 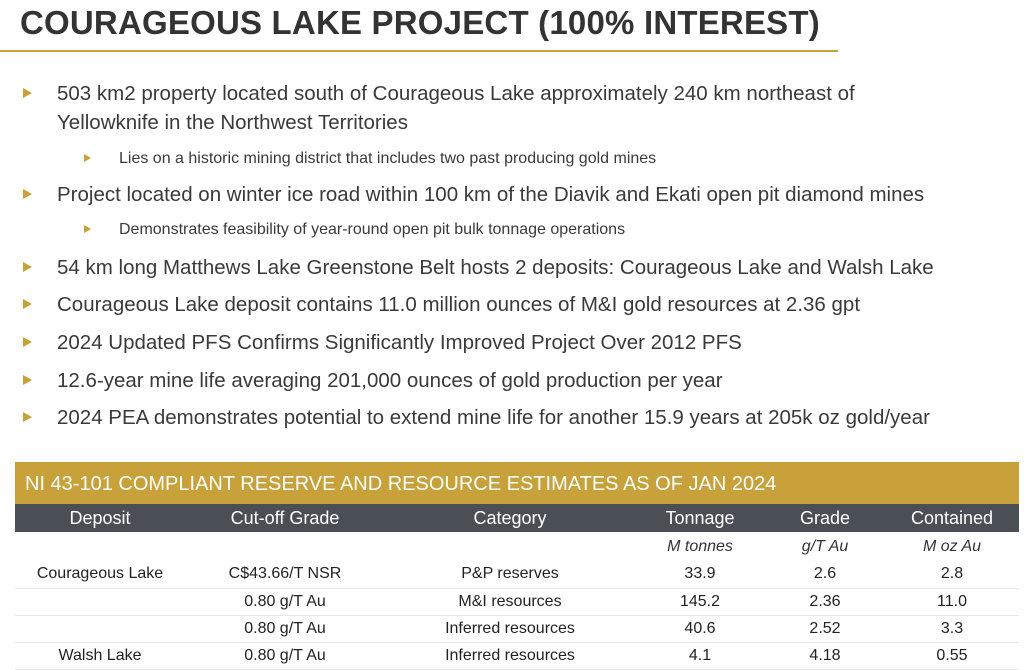 I want to click on unit-cell: M tonnes, so click(x=700, y=546).